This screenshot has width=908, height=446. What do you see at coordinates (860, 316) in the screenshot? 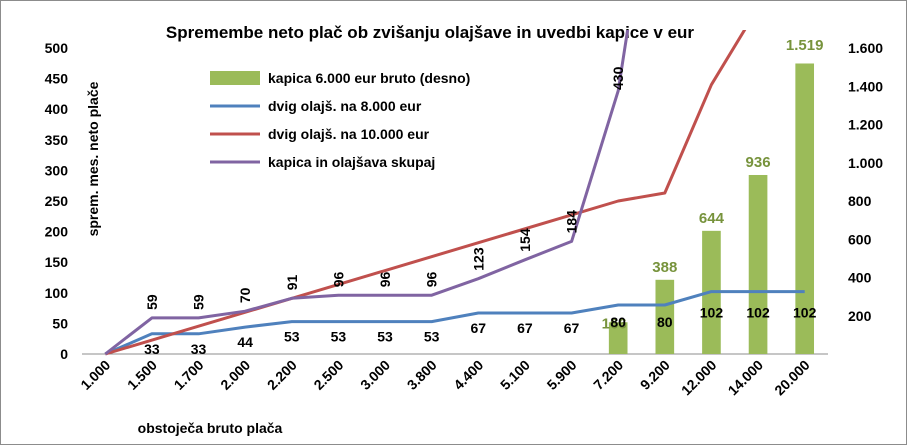
I see `y-right-tick-label: 200` at bounding box center [860, 316].